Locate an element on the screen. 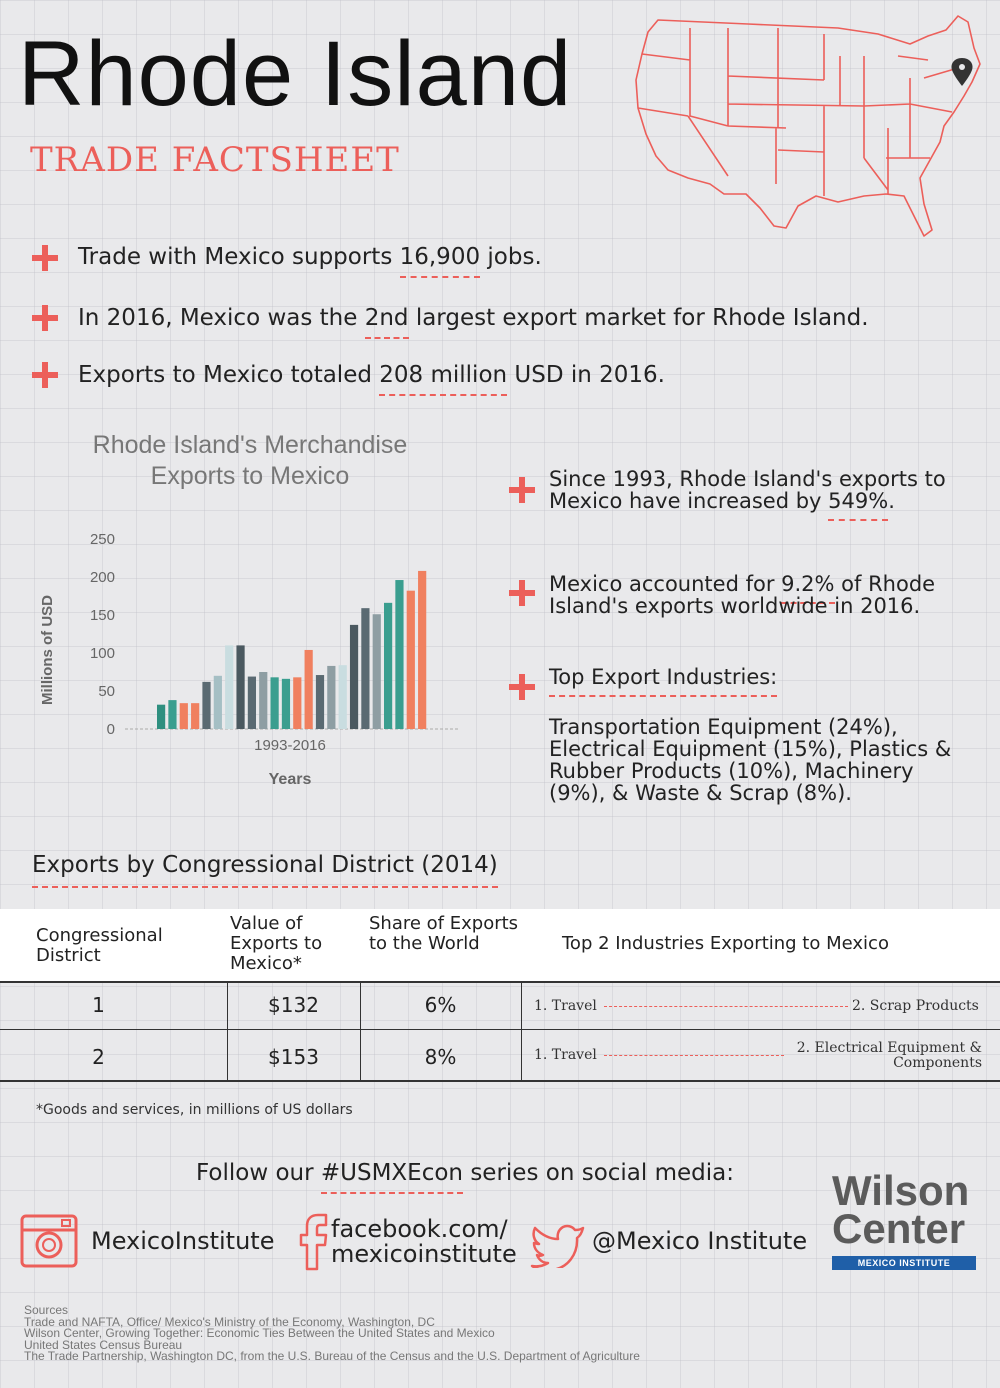 The width and height of the screenshot is (1000, 1388). y-tick-label: 50 is located at coordinates (106, 691).